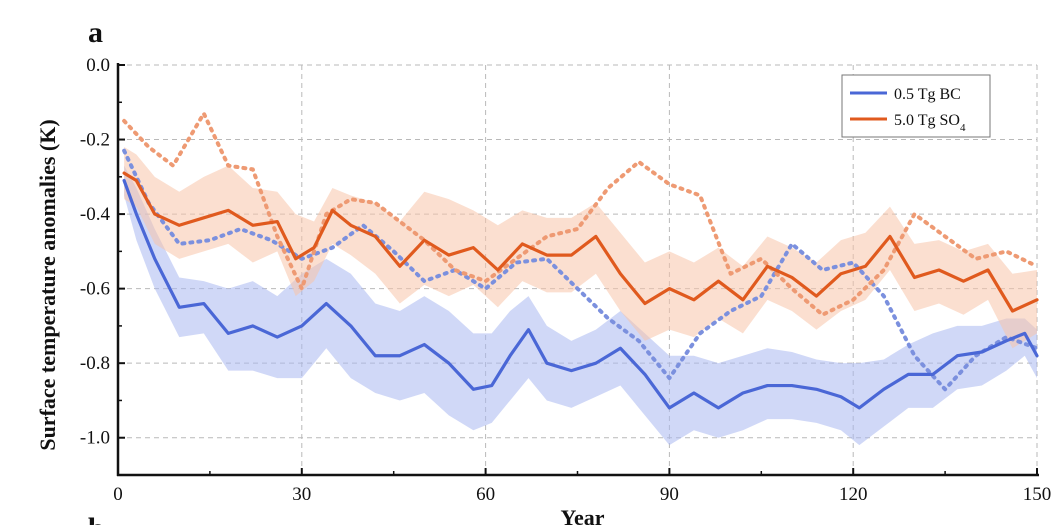  Describe the element at coordinates (118, 494) in the screenshot. I see `x-tick-label-0: 0` at that location.